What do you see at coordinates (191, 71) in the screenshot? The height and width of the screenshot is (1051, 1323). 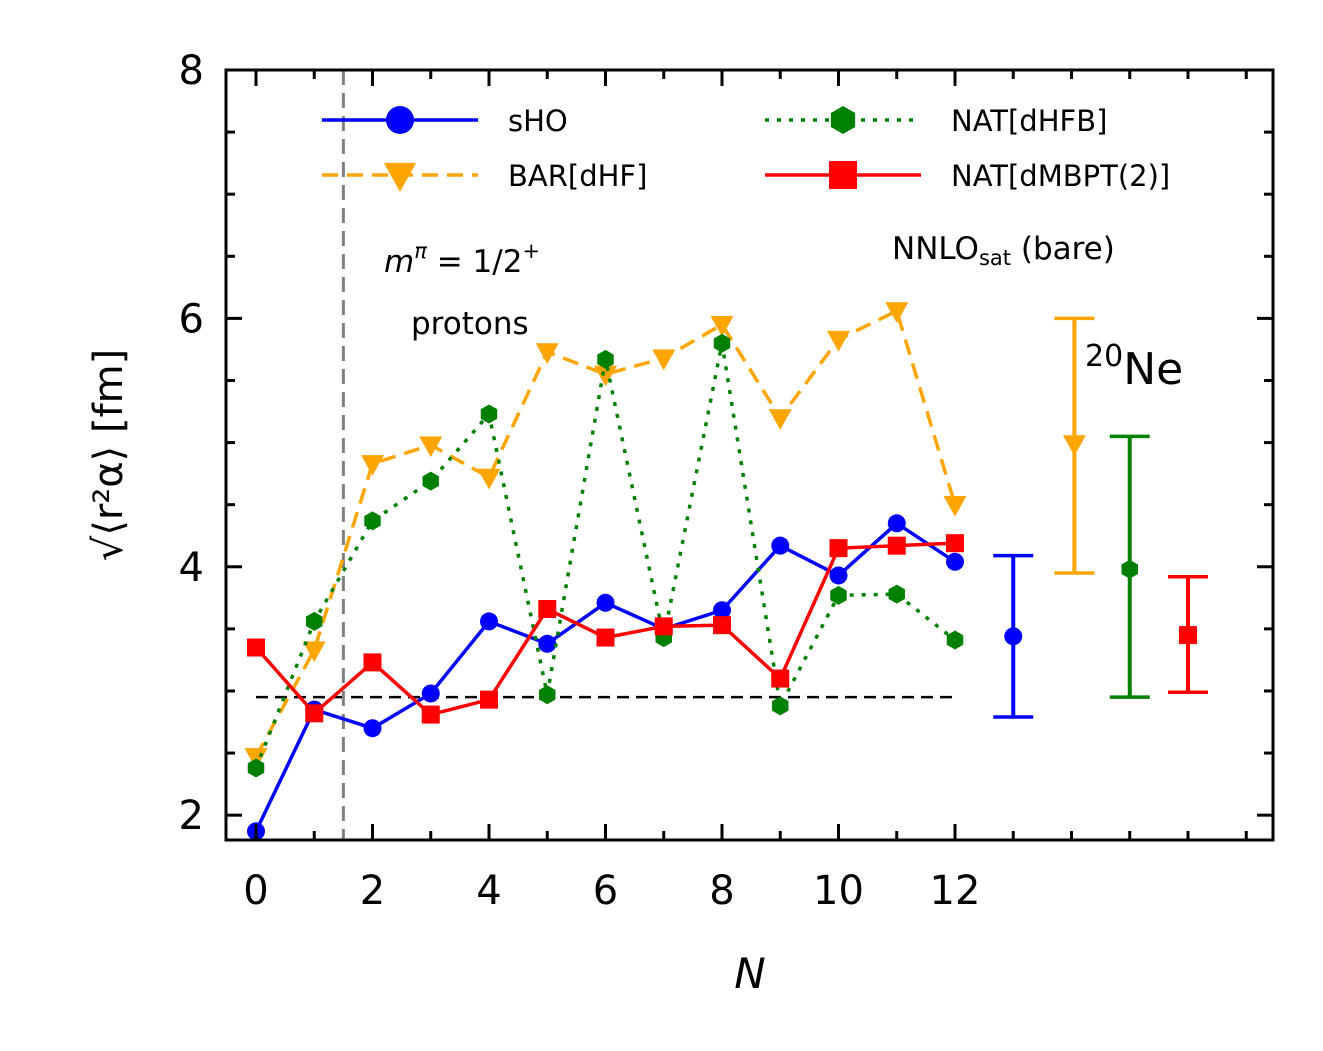 I see `y-tick-label: 8` at bounding box center [191, 71].